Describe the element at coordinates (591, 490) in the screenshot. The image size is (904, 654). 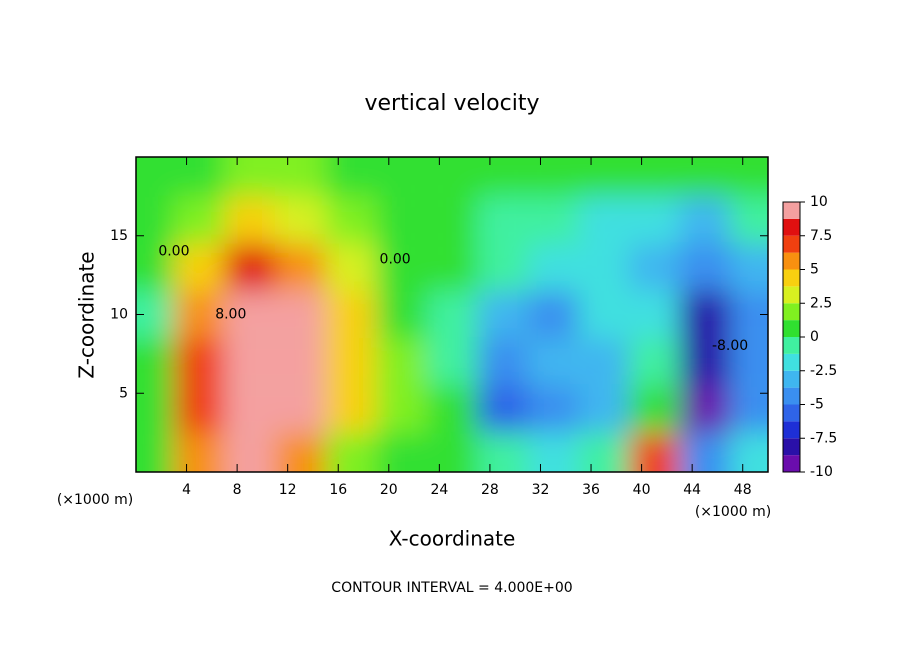
I see `x-tick-label: 36` at that location.